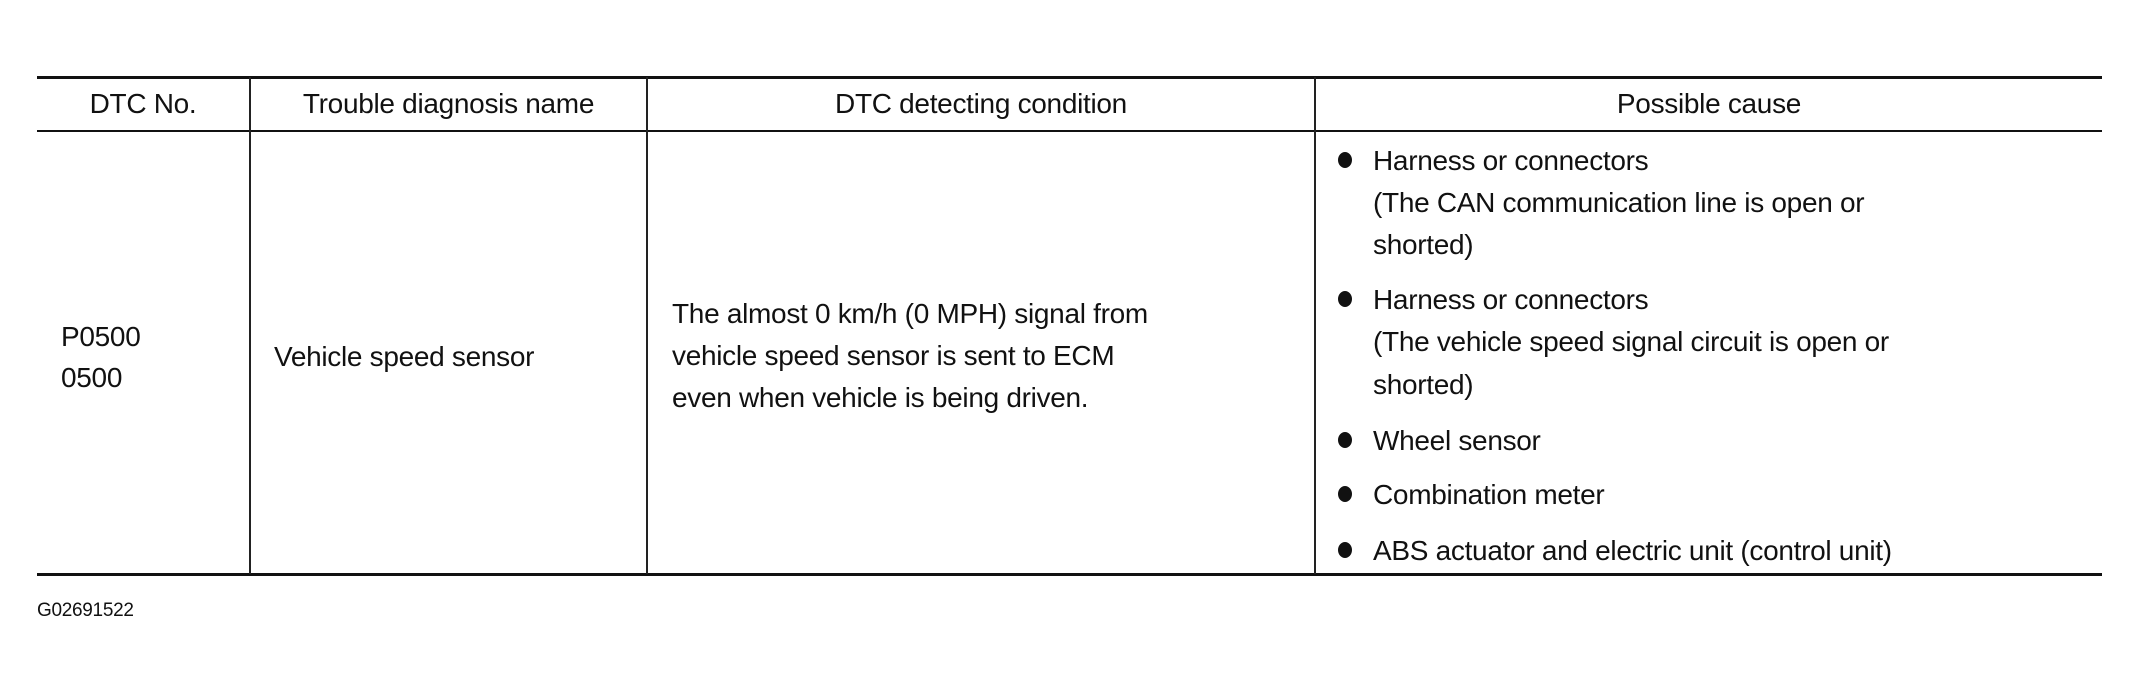 The image size is (2129, 693). Describe the element at coordinates (893, 355) in the screenshot. I see `condition-line: vehicle speed sensor is sent to ECM` at that location.